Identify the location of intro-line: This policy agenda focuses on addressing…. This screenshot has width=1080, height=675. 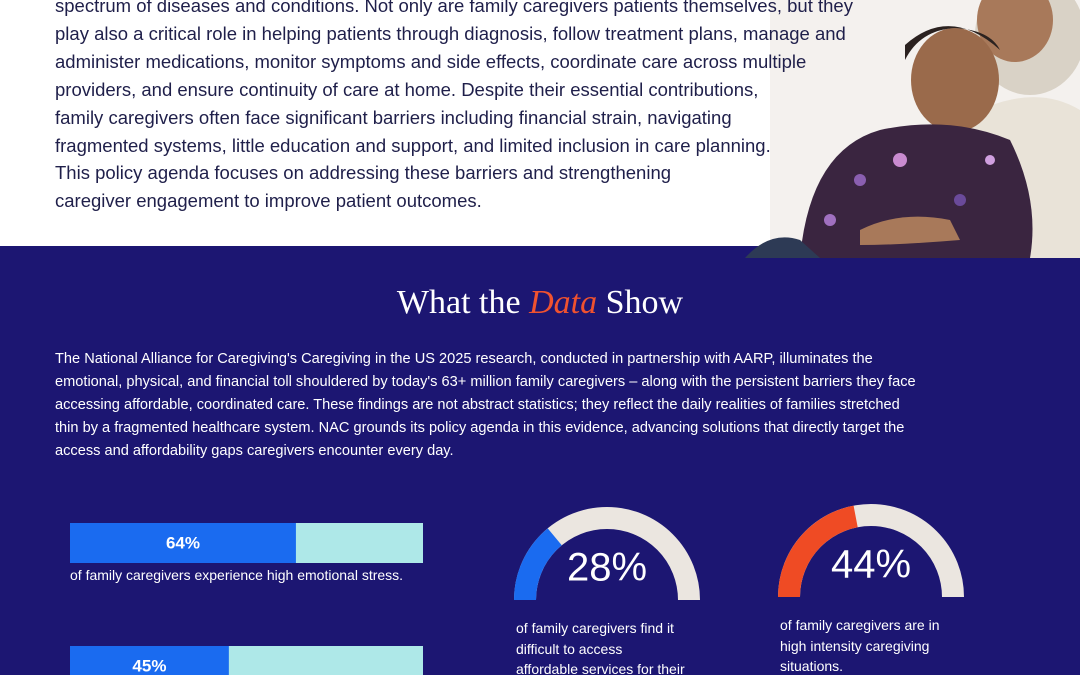
(363, 173).